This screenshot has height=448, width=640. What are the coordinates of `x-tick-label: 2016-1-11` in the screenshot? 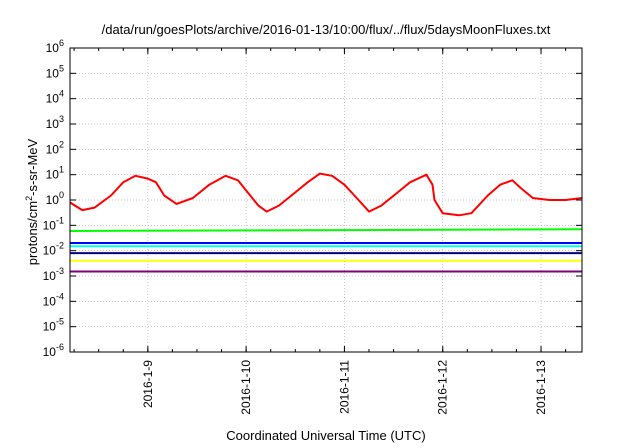 It's located at (344, 387).